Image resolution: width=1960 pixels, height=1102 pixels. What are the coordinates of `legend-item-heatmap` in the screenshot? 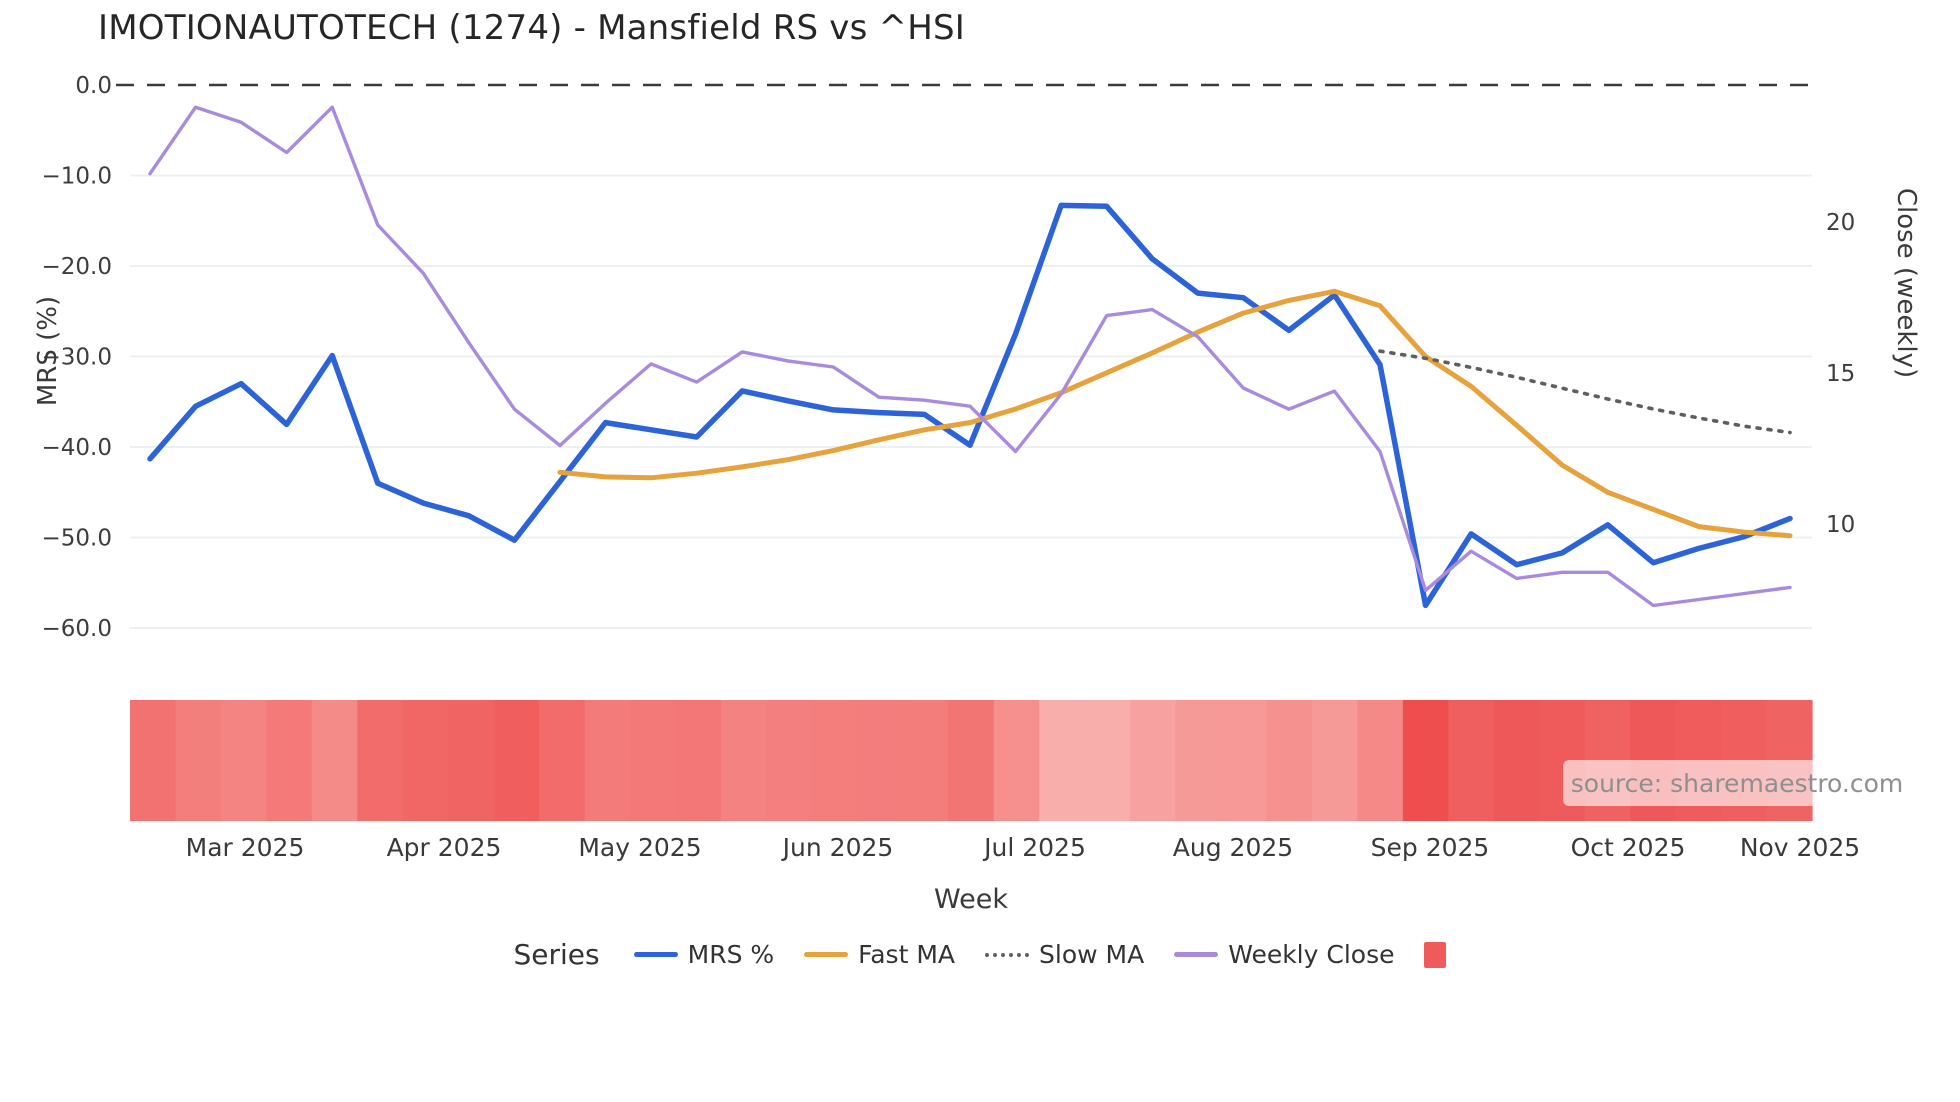 It's located at (1435, 954).